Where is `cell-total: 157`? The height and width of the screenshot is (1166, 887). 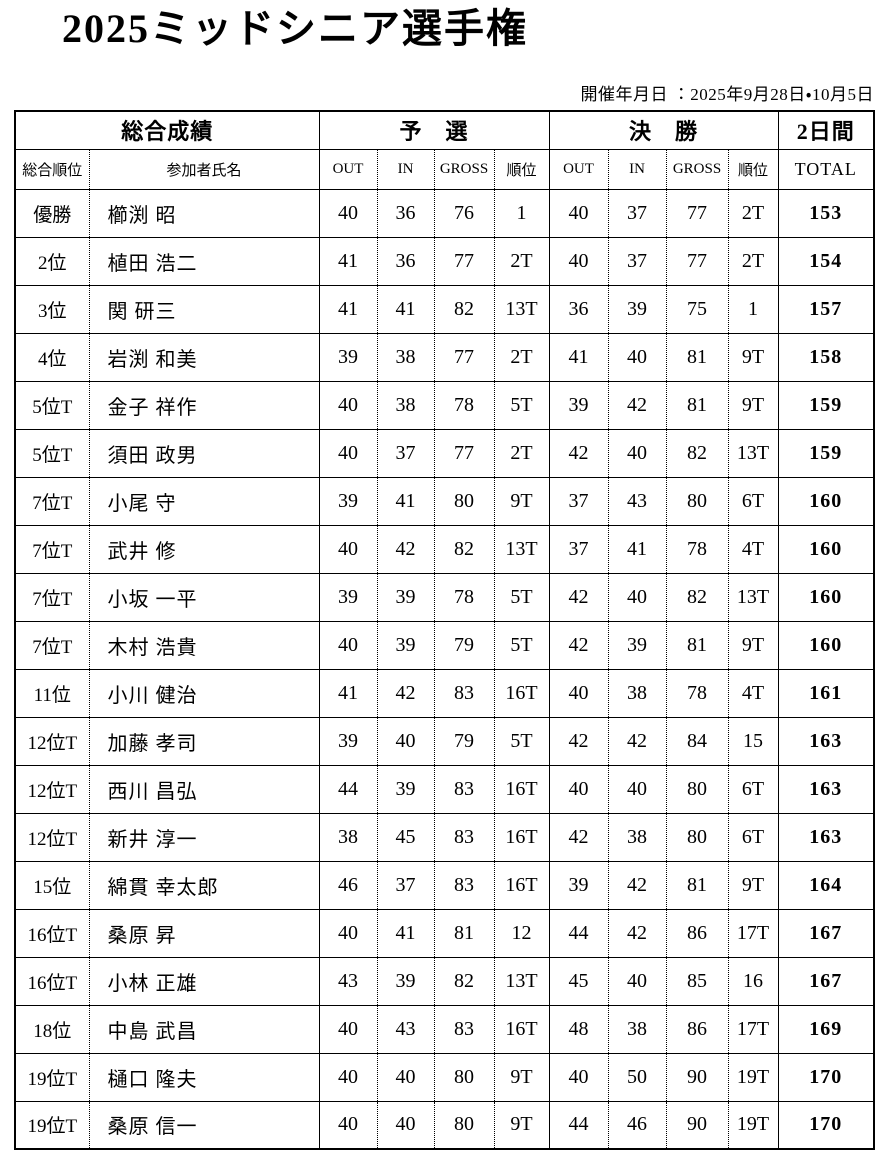
cell-total: 157 is located at coordinates (826, 309).